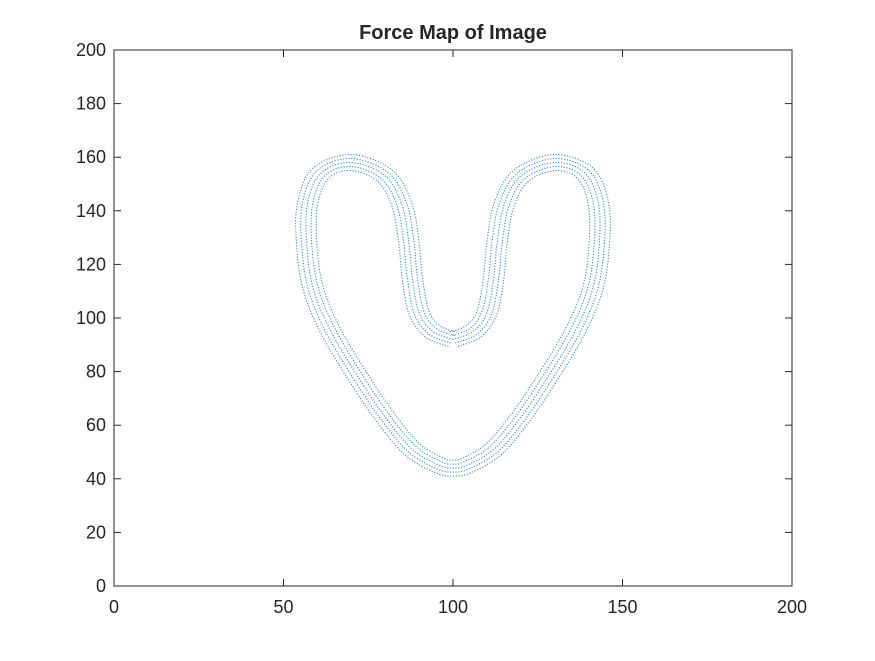 This screenshot has height=661, width=875. Describe the element at coordinates (101, 586) in the screenshot. I see `y-tick-label: 0` at that location.